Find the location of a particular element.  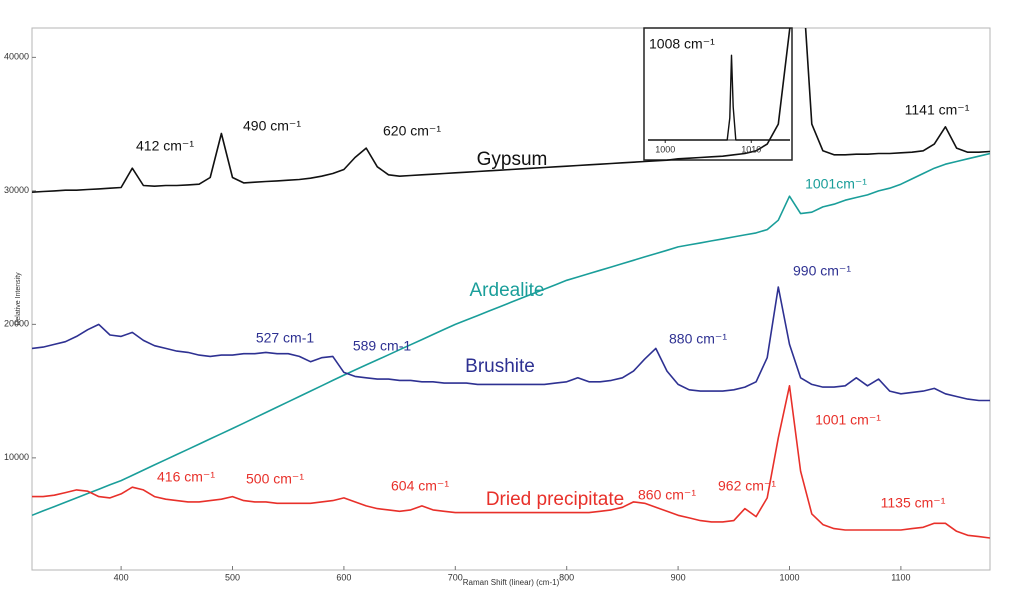

y-tick-label: 40000 is located at coordinates (16, 57).